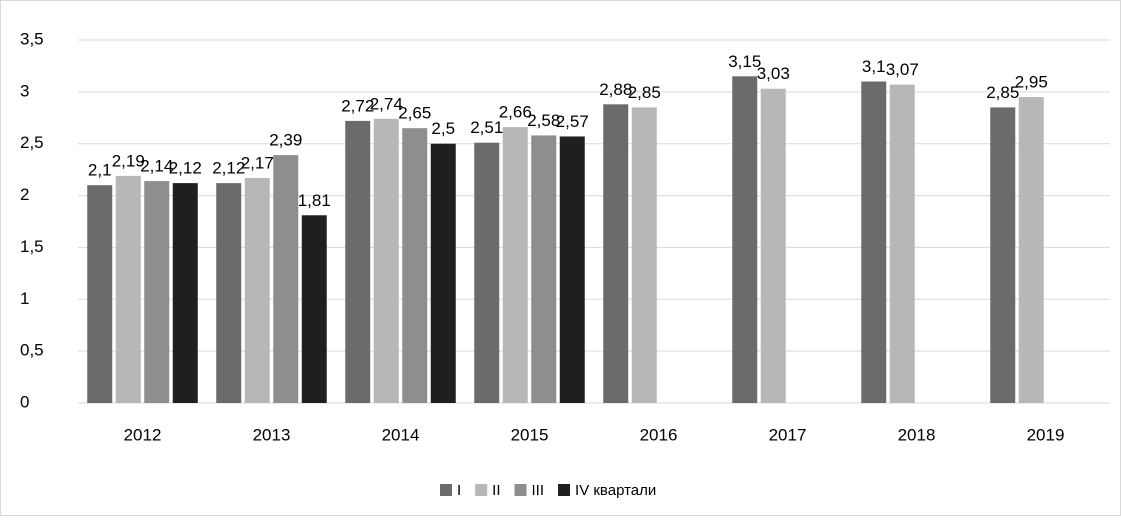 The height and width of the screenshot is (521, 1121). What do you see at coordinates (156, 166) in the screenshot?
I see `data-label: 2,14` at bounding box center [156, 166].